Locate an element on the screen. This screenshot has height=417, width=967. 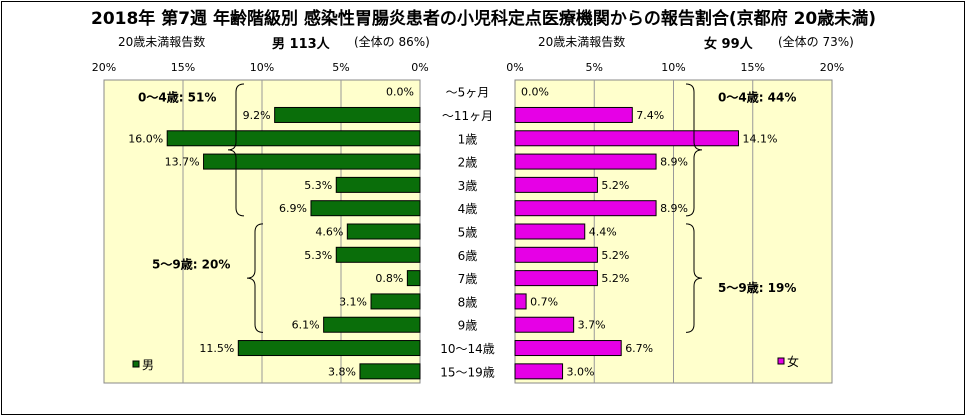
male-count: 男 113人 is located at coordinates (301, 44).